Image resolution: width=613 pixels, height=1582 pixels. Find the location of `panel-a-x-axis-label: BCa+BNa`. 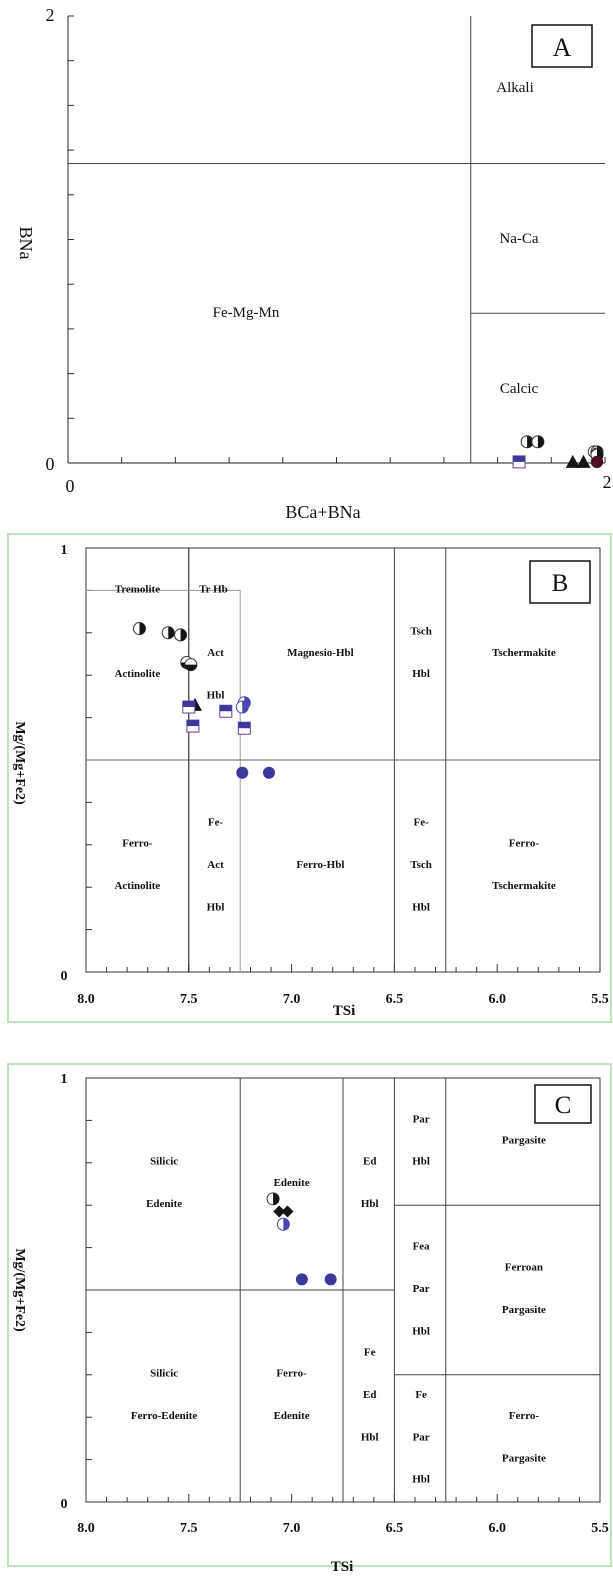

panel-a-x-axis-label: BCa+BNa is located at coordinates (322, 512).